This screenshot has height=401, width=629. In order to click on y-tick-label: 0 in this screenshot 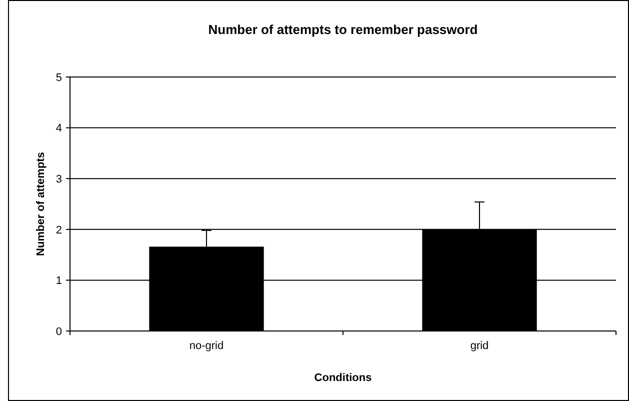, I will do `click(59, 332)`.